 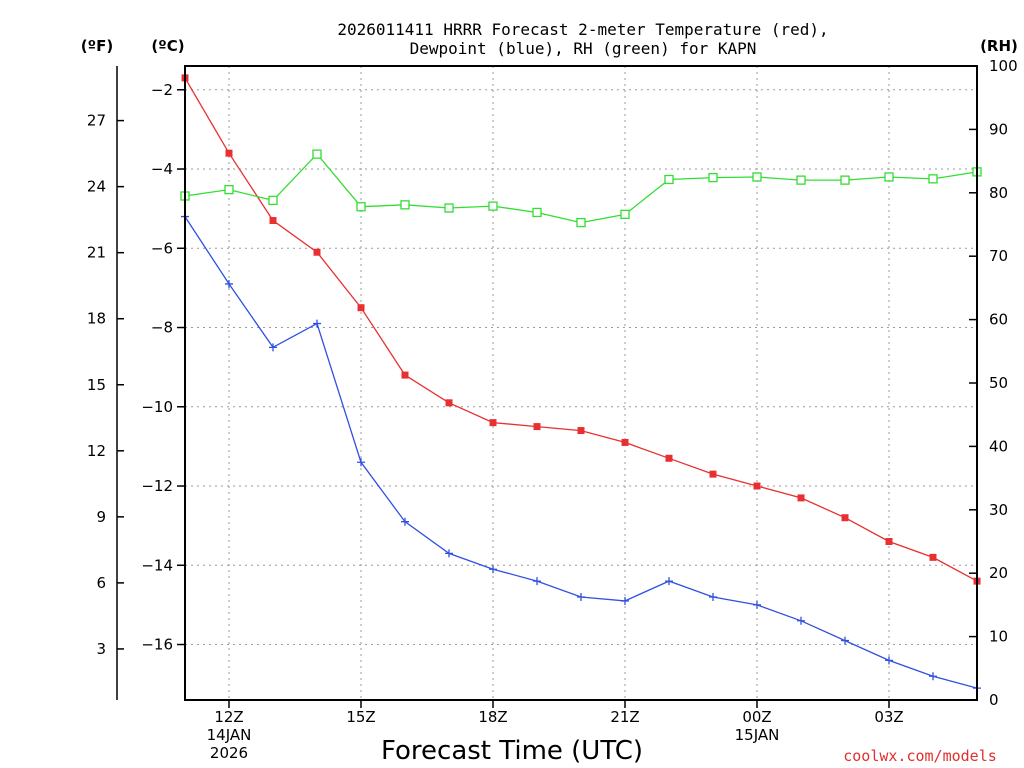 I want to click on rh-tick-label: 40, so click(x=998, y=446).